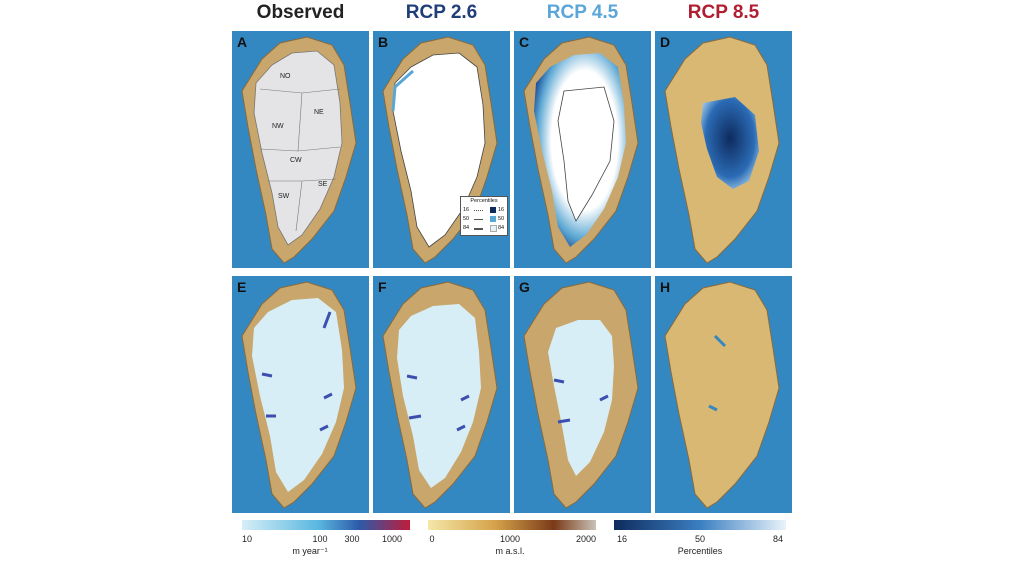 Image resolution: width=1024 pixels, height=576 pixels. Describe the element at coordinates (700, 539) in the screenshot. I see `colorbar-tick: 50` at that location.